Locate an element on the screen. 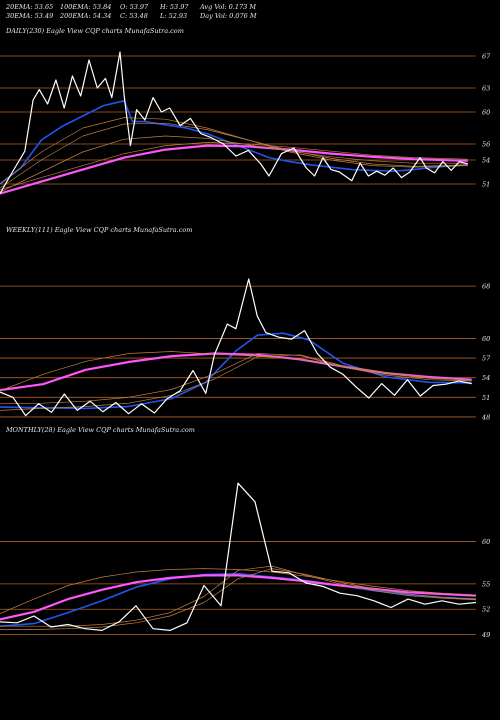 The image size is (500, 720). ema200-stat: 200EMA: 54.34 is located at coordinates (86, 16).